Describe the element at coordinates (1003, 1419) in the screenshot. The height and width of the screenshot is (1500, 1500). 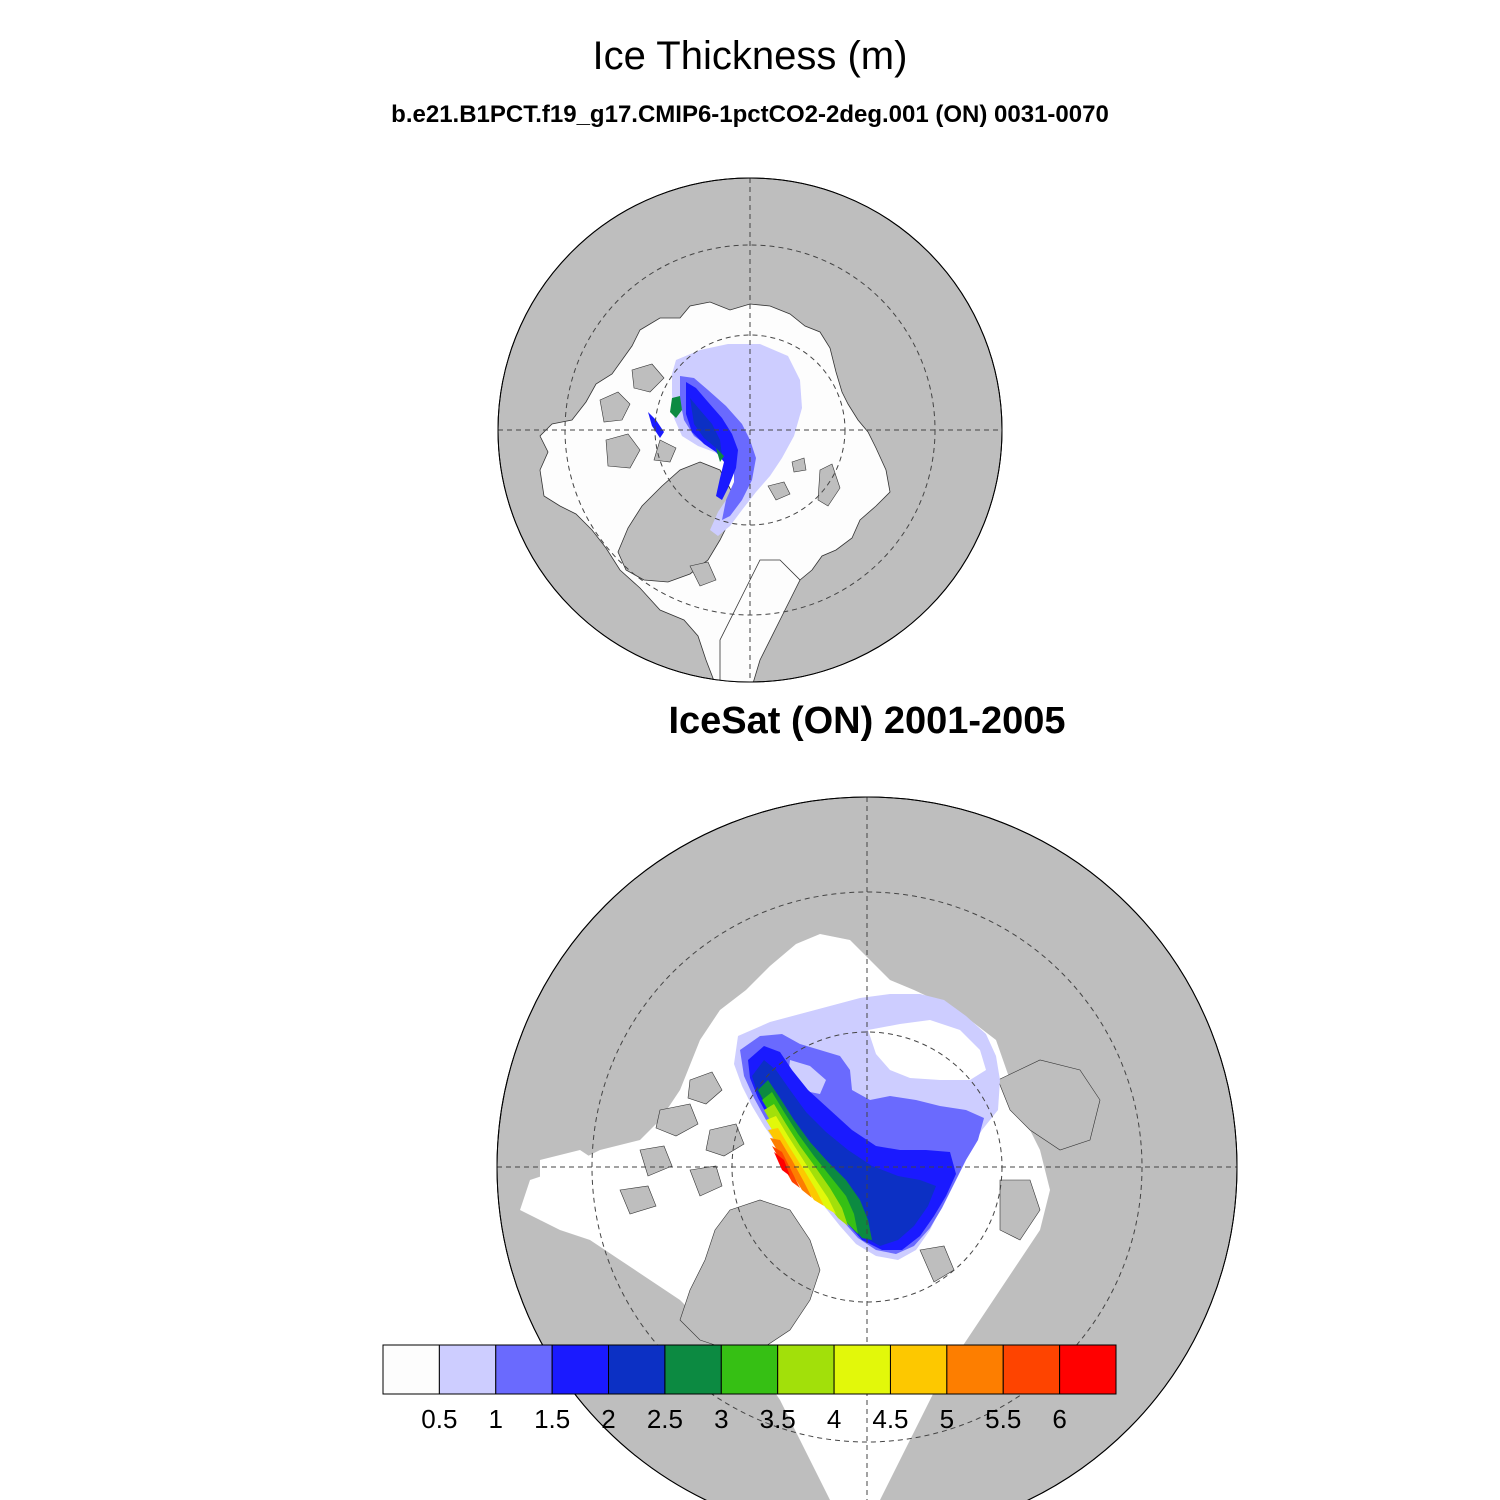
I see `colorbar-tick-label: 5.5` at that location.